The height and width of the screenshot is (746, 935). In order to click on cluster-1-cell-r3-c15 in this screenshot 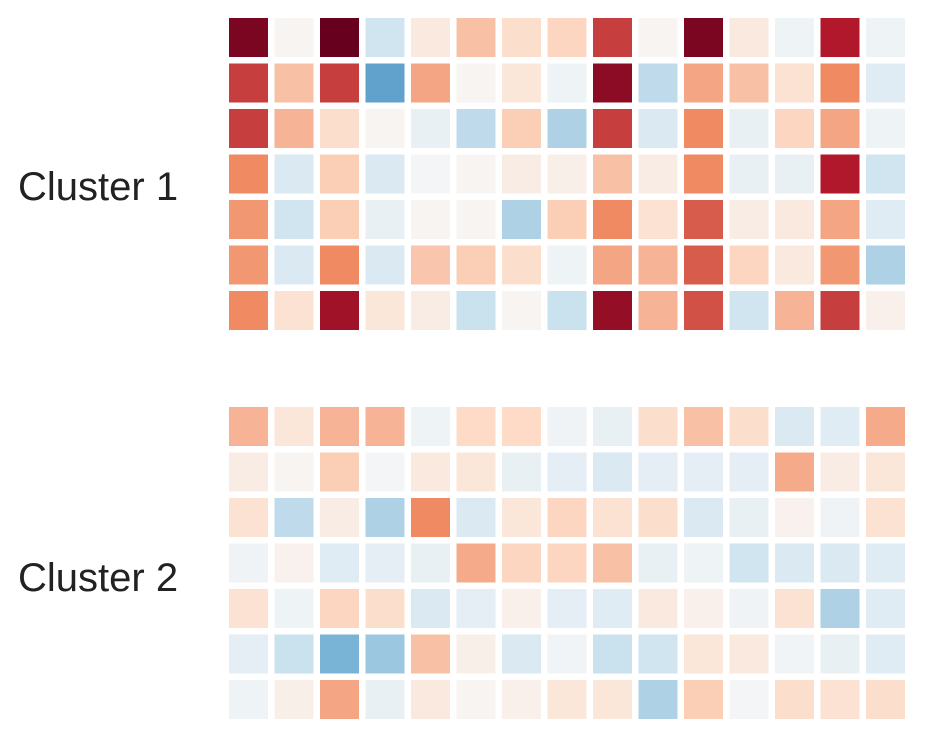, I will do `click(885, 128)`.